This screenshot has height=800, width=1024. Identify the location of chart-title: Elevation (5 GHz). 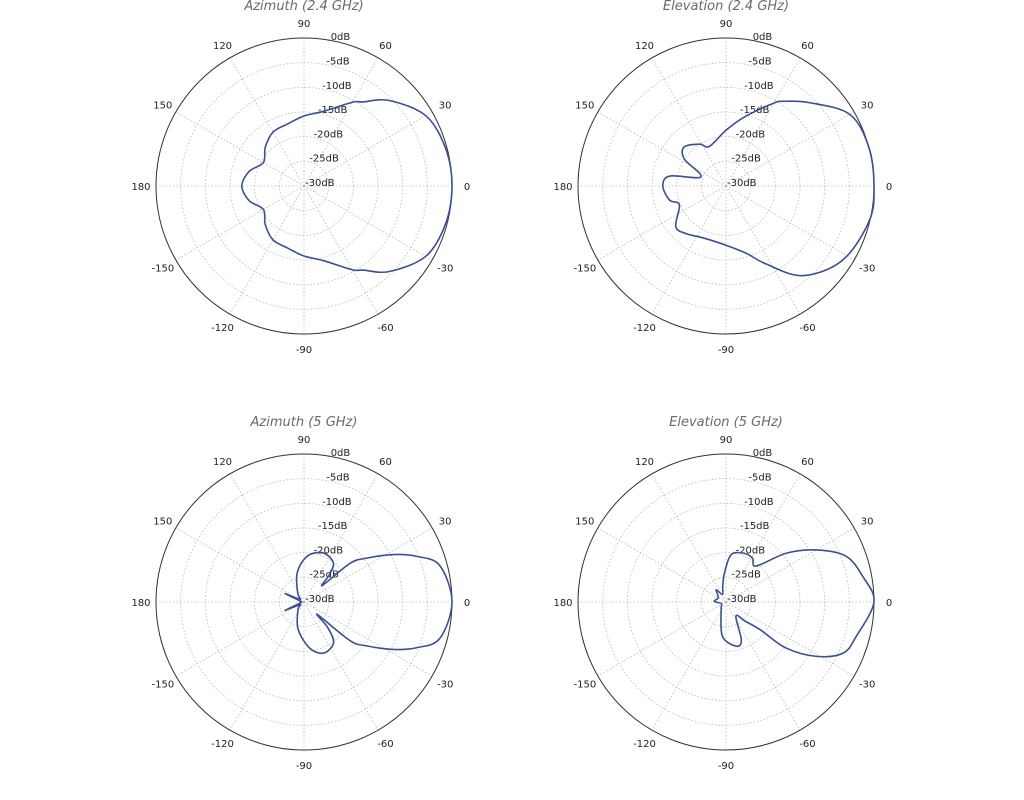
(726, 422).